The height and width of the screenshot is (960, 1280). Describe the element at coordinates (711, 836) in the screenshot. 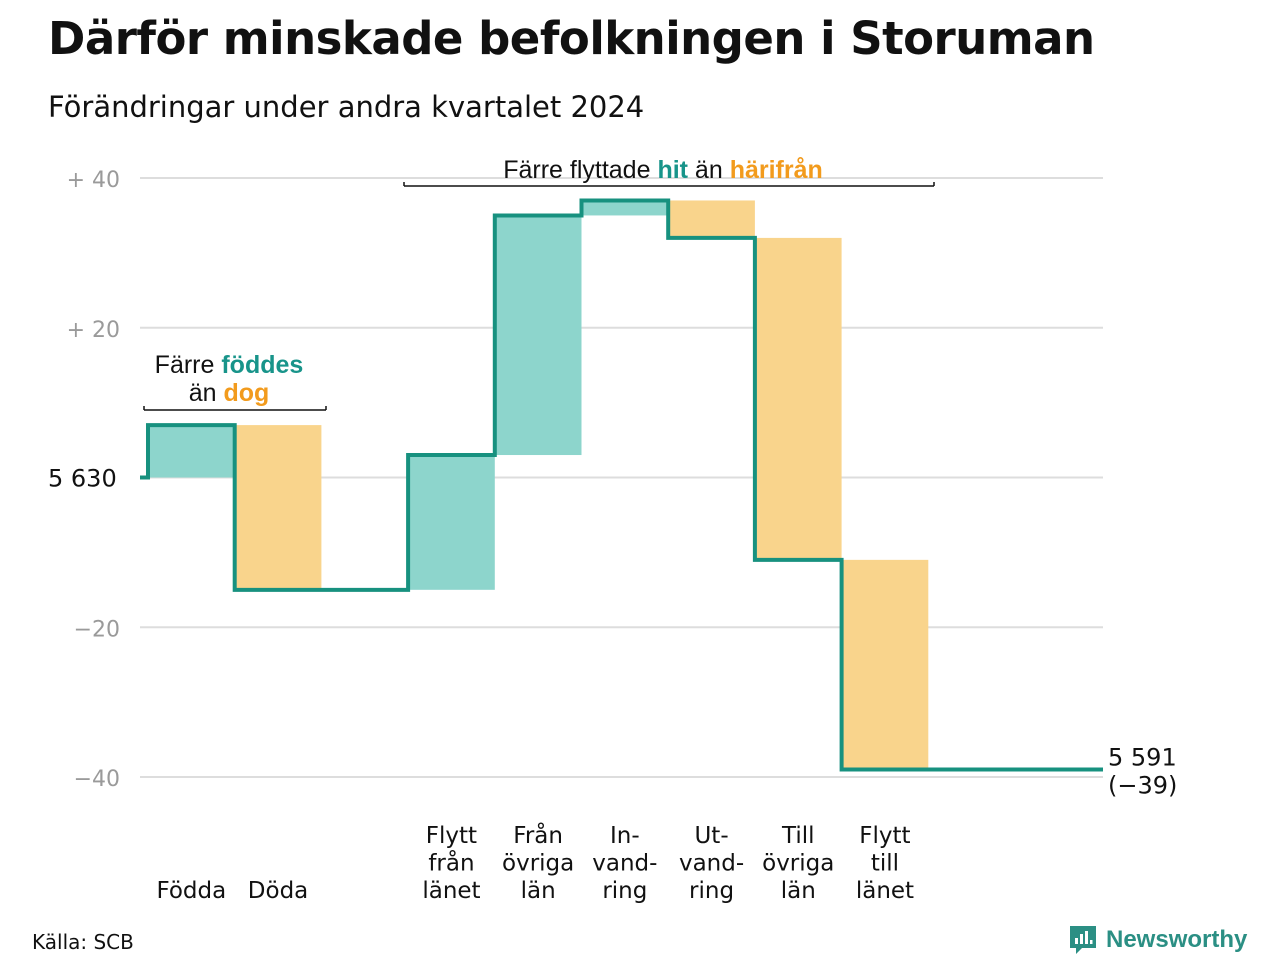

I see `category-label: Ut-` at that location.